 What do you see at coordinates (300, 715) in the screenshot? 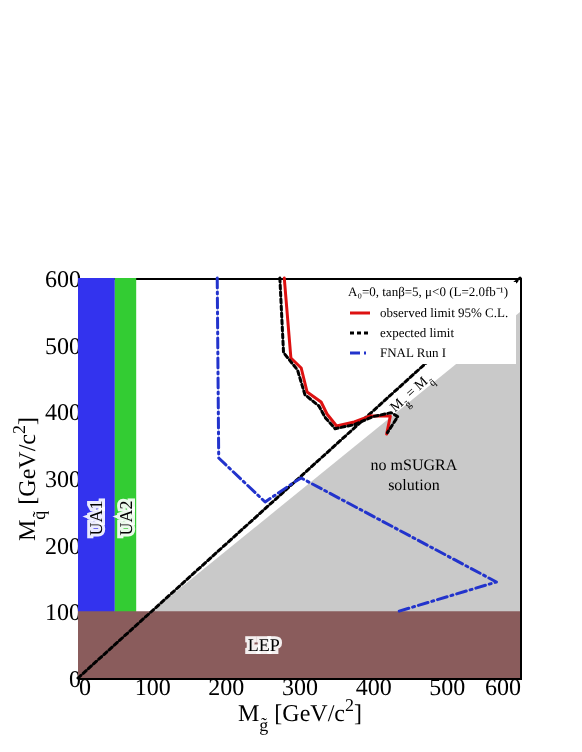
I see `x-axis-title: M$_{g̃}$ [GeV/c$^{2}$]` at bounding box center [300, 715].